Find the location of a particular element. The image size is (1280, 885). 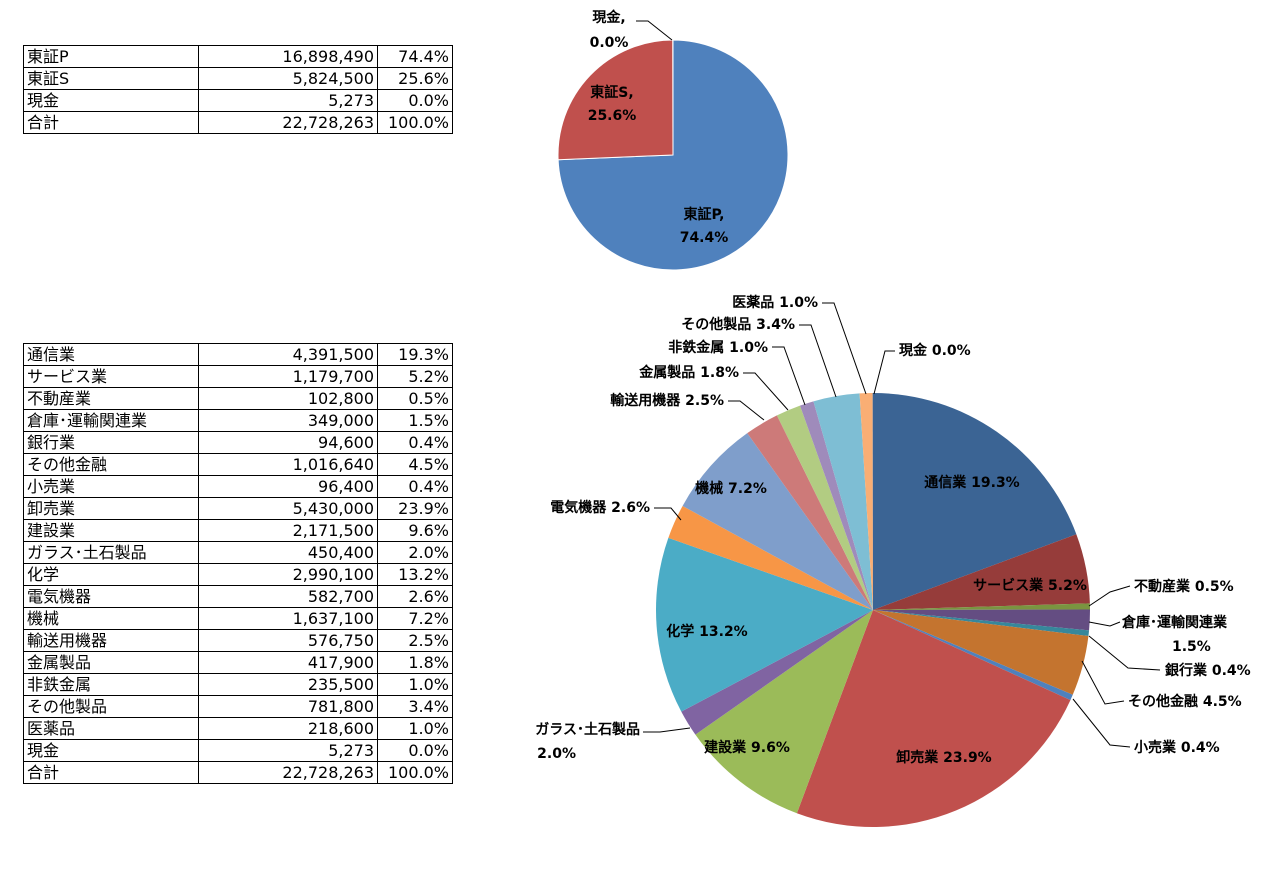

row-value: 22,728,263 is located at coordinates (288, 772).